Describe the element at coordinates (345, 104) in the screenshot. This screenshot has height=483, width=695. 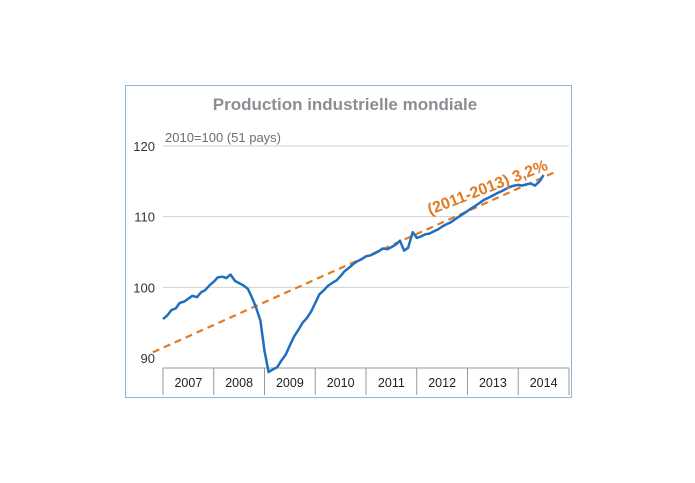
I see `chart-title: Production industrielle mondiale` at that location.